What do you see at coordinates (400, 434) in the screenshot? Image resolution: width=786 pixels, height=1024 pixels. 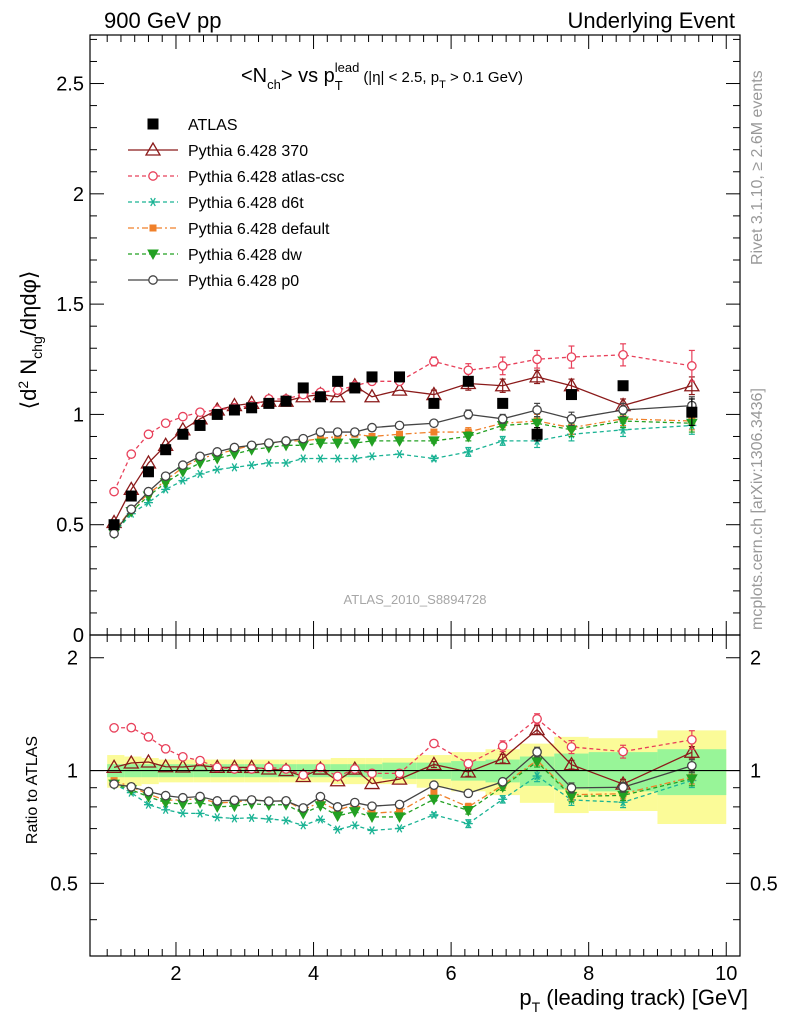 I see `marker-square-small` at bounding box center [400, 434].